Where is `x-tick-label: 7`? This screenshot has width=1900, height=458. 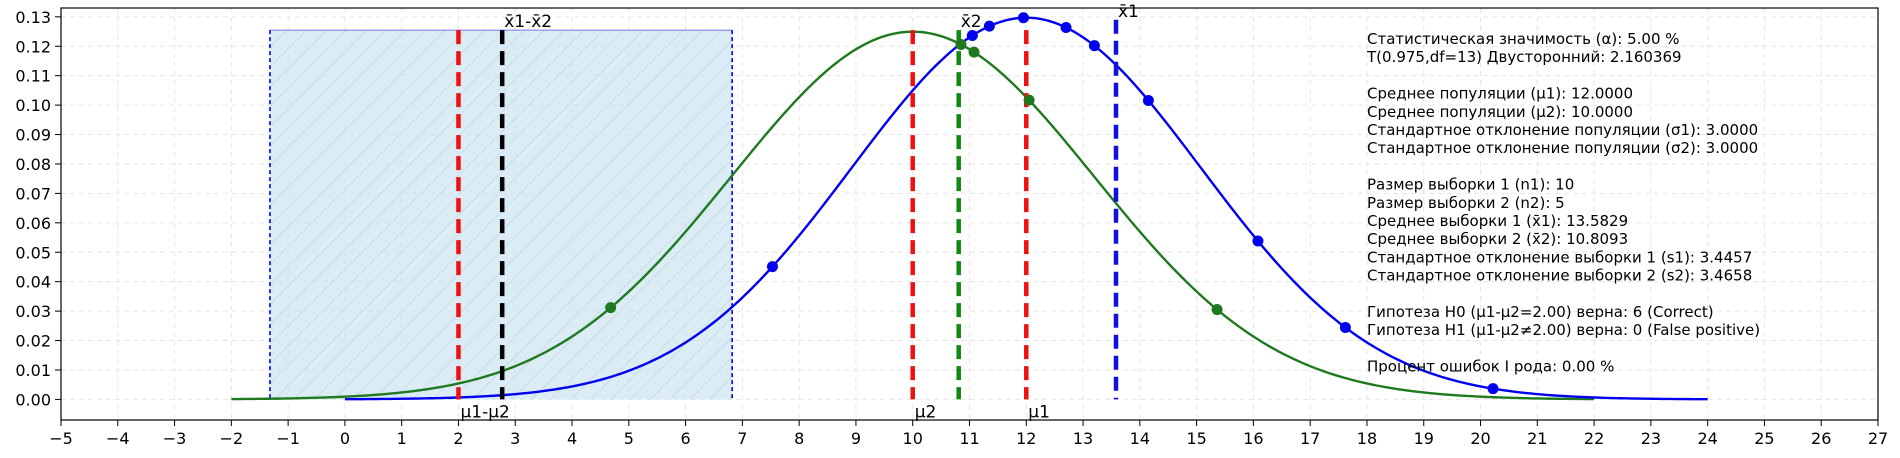
x-tick-label: 7 is located at coordinates (742, 438).